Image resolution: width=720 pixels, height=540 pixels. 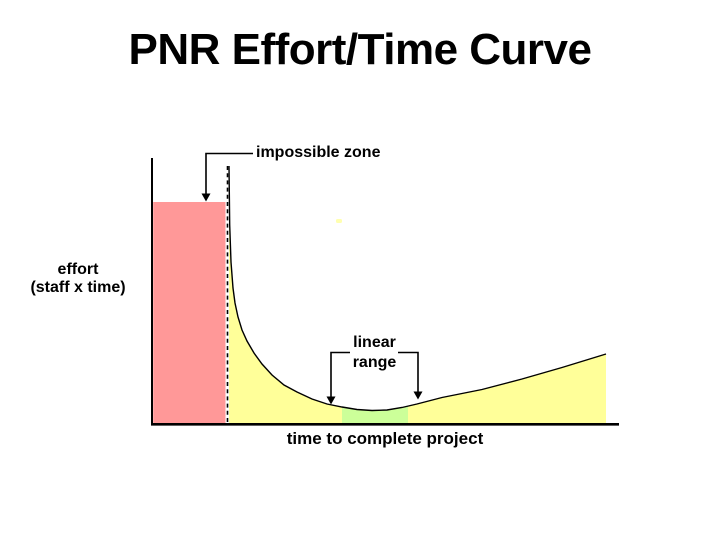 I want to click on y-axis-label-line2: (staff x time), so click(x=78, y=287).